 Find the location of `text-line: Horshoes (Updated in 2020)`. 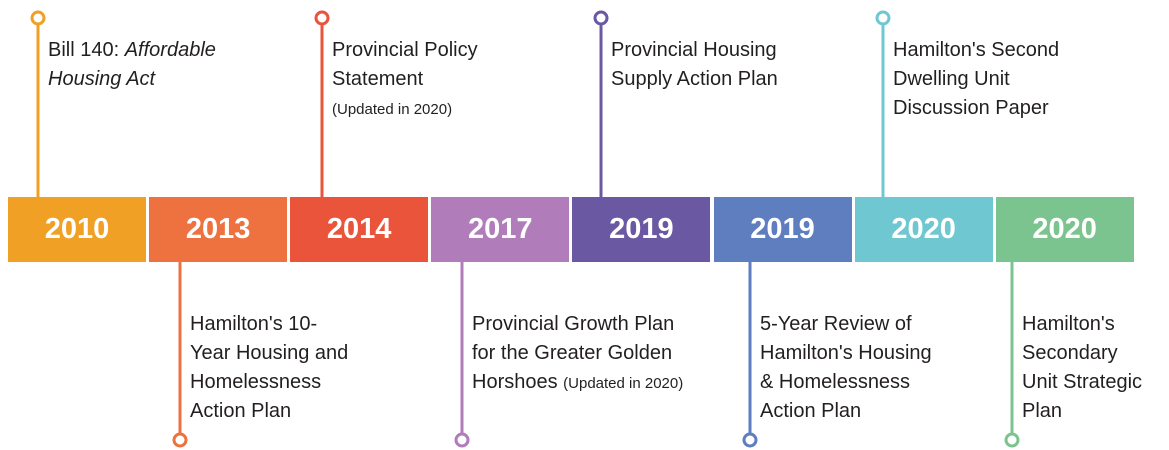

text-line: Horshoes (Updated in 2020) is located at coordinates (577, 383).